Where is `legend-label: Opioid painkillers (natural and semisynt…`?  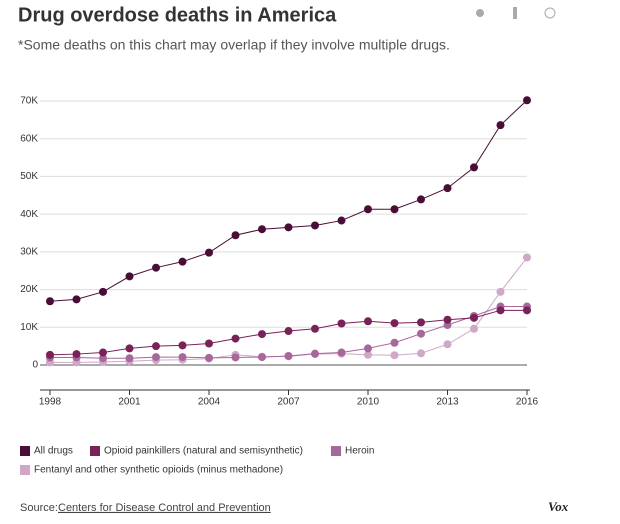 legend-label: Opioid painkillers (natural and semisynt… is located at coordinates (203, 451).